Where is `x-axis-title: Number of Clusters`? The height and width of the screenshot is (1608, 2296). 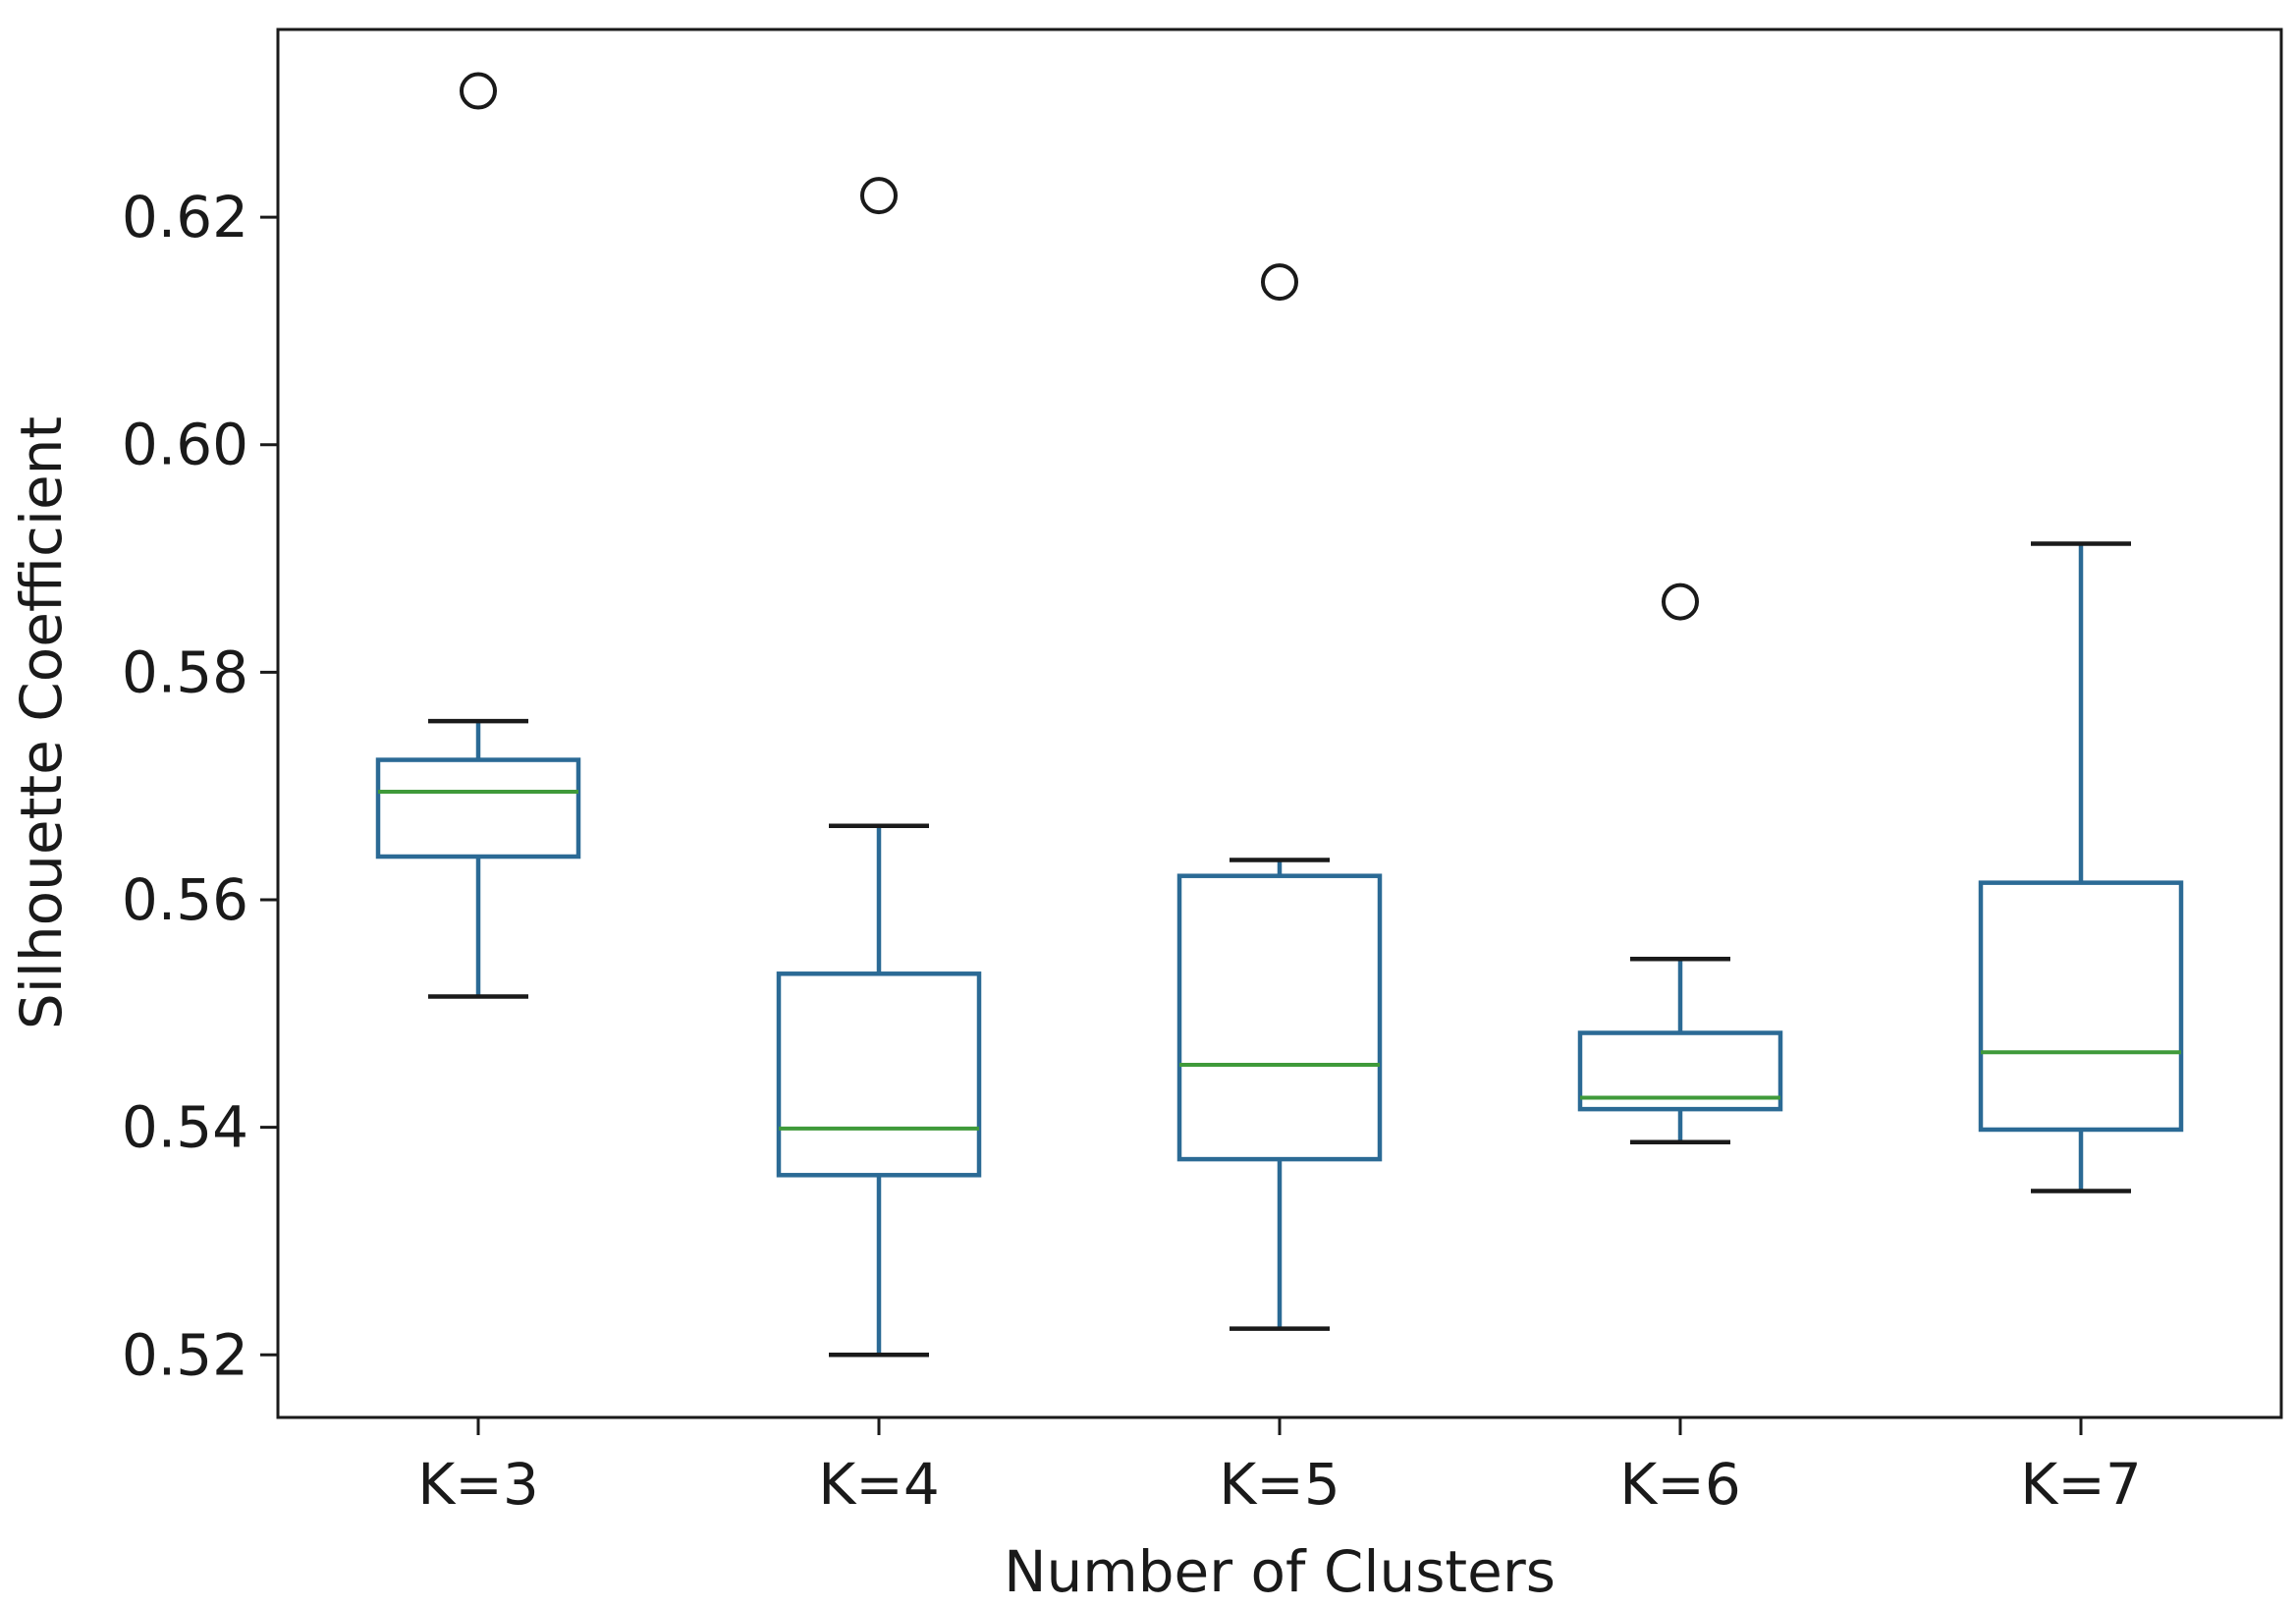 x-axis-title: Number of Clusters is located at coordinates (1280, 1572).